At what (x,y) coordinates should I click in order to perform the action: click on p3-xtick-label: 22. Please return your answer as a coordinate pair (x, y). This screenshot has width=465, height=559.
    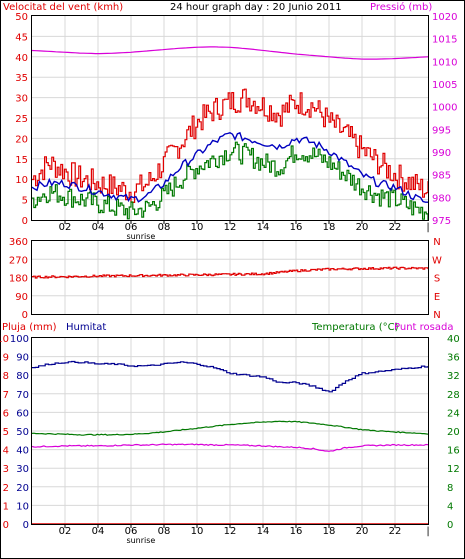
    Looking at the image, I should click on (395, 531).